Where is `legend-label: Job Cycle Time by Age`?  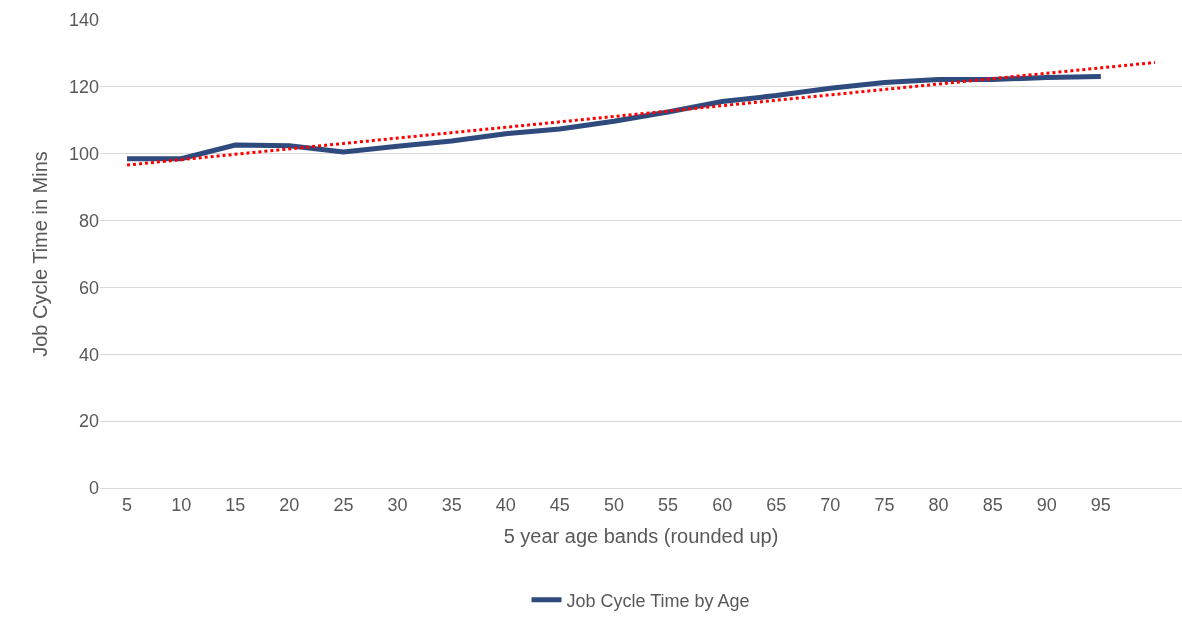
legend-label: Job Cycle Time by Age is located at coordinates (658, 600).